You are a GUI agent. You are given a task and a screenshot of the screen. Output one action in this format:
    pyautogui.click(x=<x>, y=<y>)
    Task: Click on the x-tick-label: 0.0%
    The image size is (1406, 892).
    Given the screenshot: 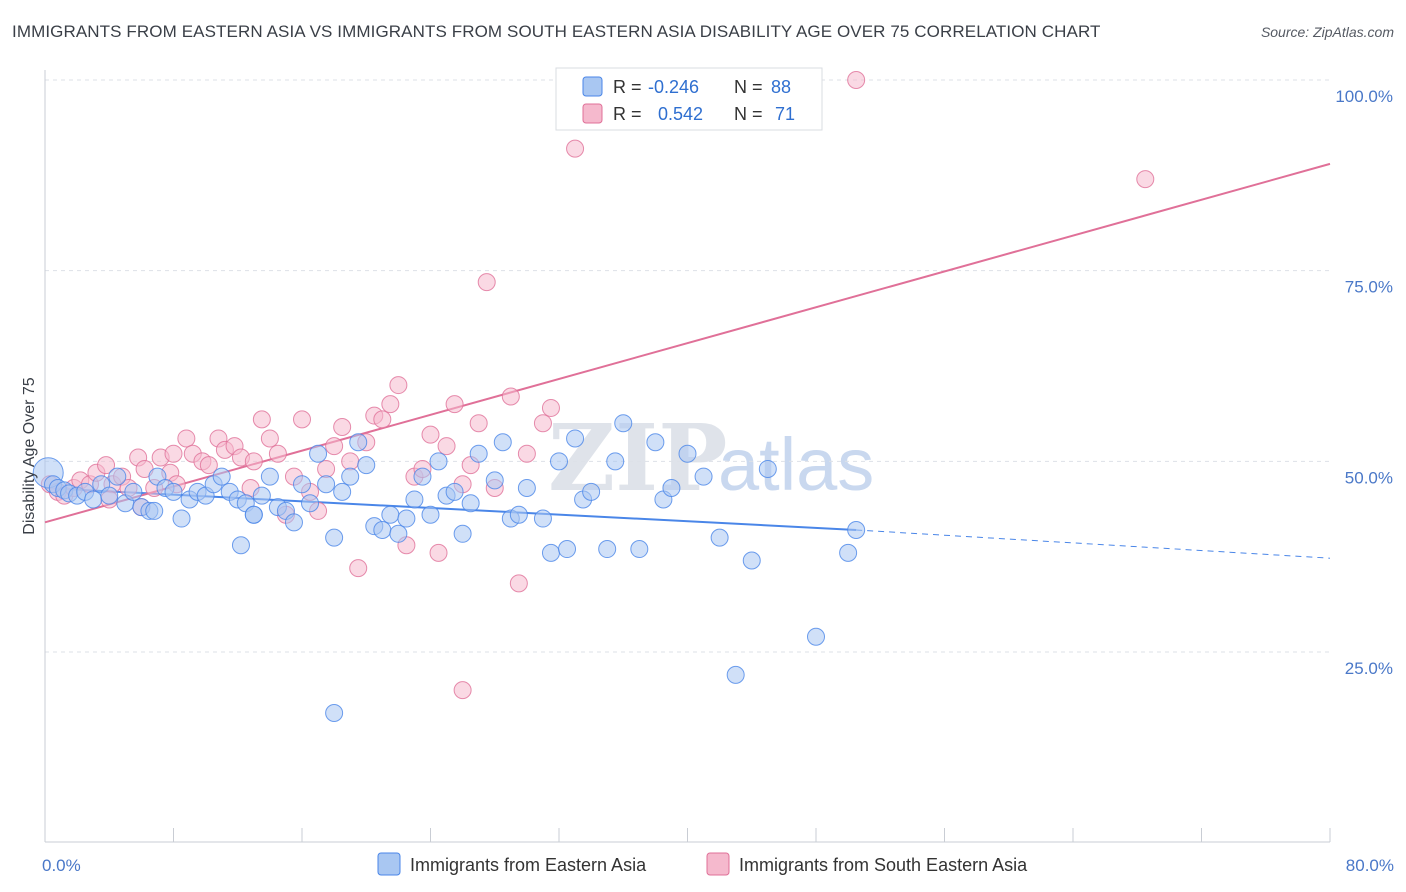 What is the action you would take?
    pyautogui.click(x=61, y=865)
    